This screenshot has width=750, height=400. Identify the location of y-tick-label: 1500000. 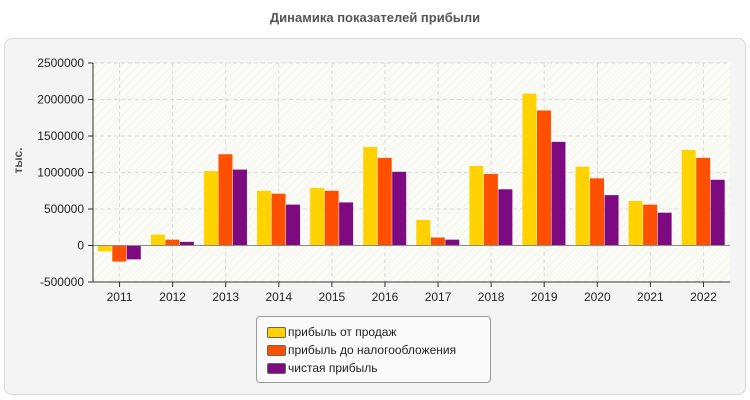
(60, 136).